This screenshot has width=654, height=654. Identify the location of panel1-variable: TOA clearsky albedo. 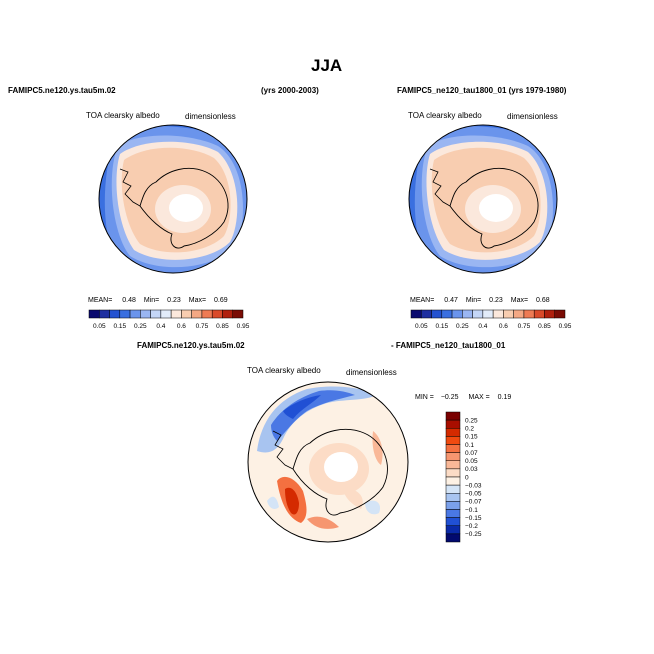
(123, 115).